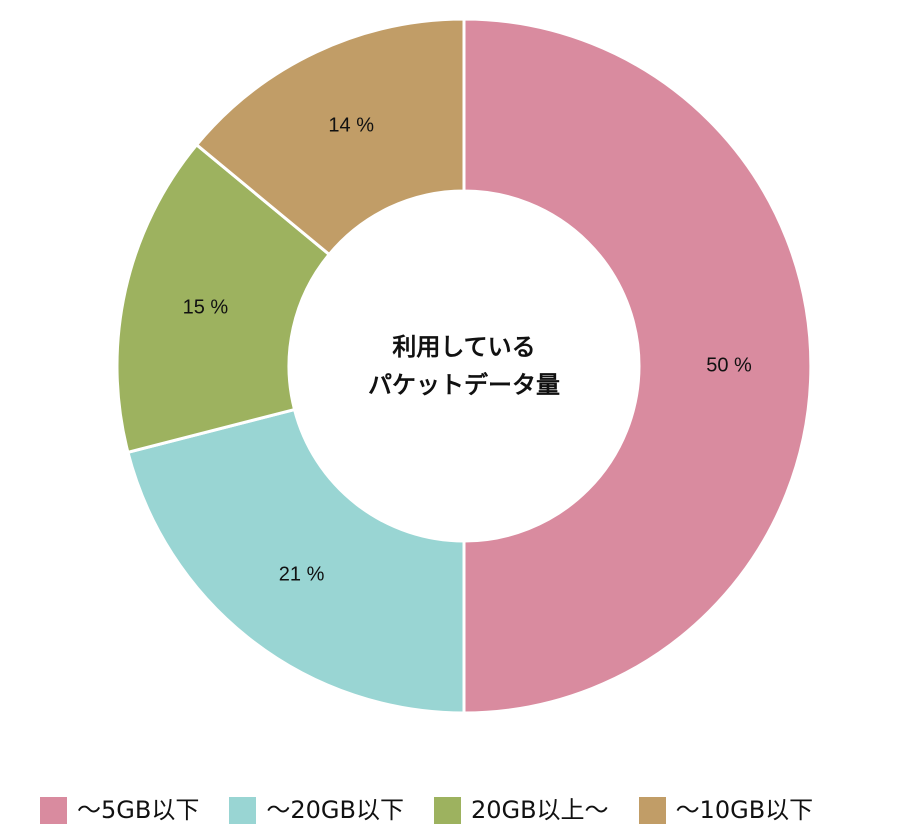  What do you see at coordinates (464, 385) in the screenshot?
I see `center-title-line-2: パケットデータ量` at bounding box center [464, 385].